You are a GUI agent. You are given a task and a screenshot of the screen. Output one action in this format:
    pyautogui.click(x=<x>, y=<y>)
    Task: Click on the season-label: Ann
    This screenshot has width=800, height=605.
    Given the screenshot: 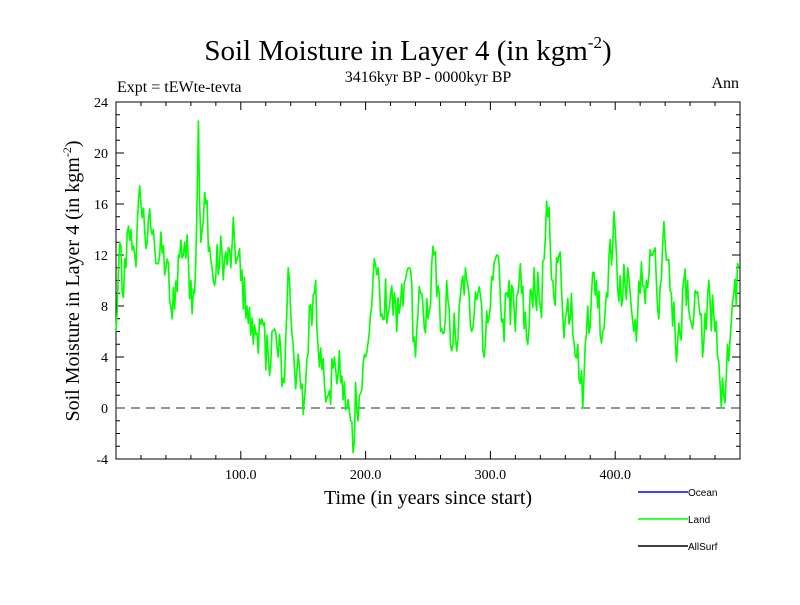 What is the action you would take?
    pyautogui.click(x=725, y=83)
    